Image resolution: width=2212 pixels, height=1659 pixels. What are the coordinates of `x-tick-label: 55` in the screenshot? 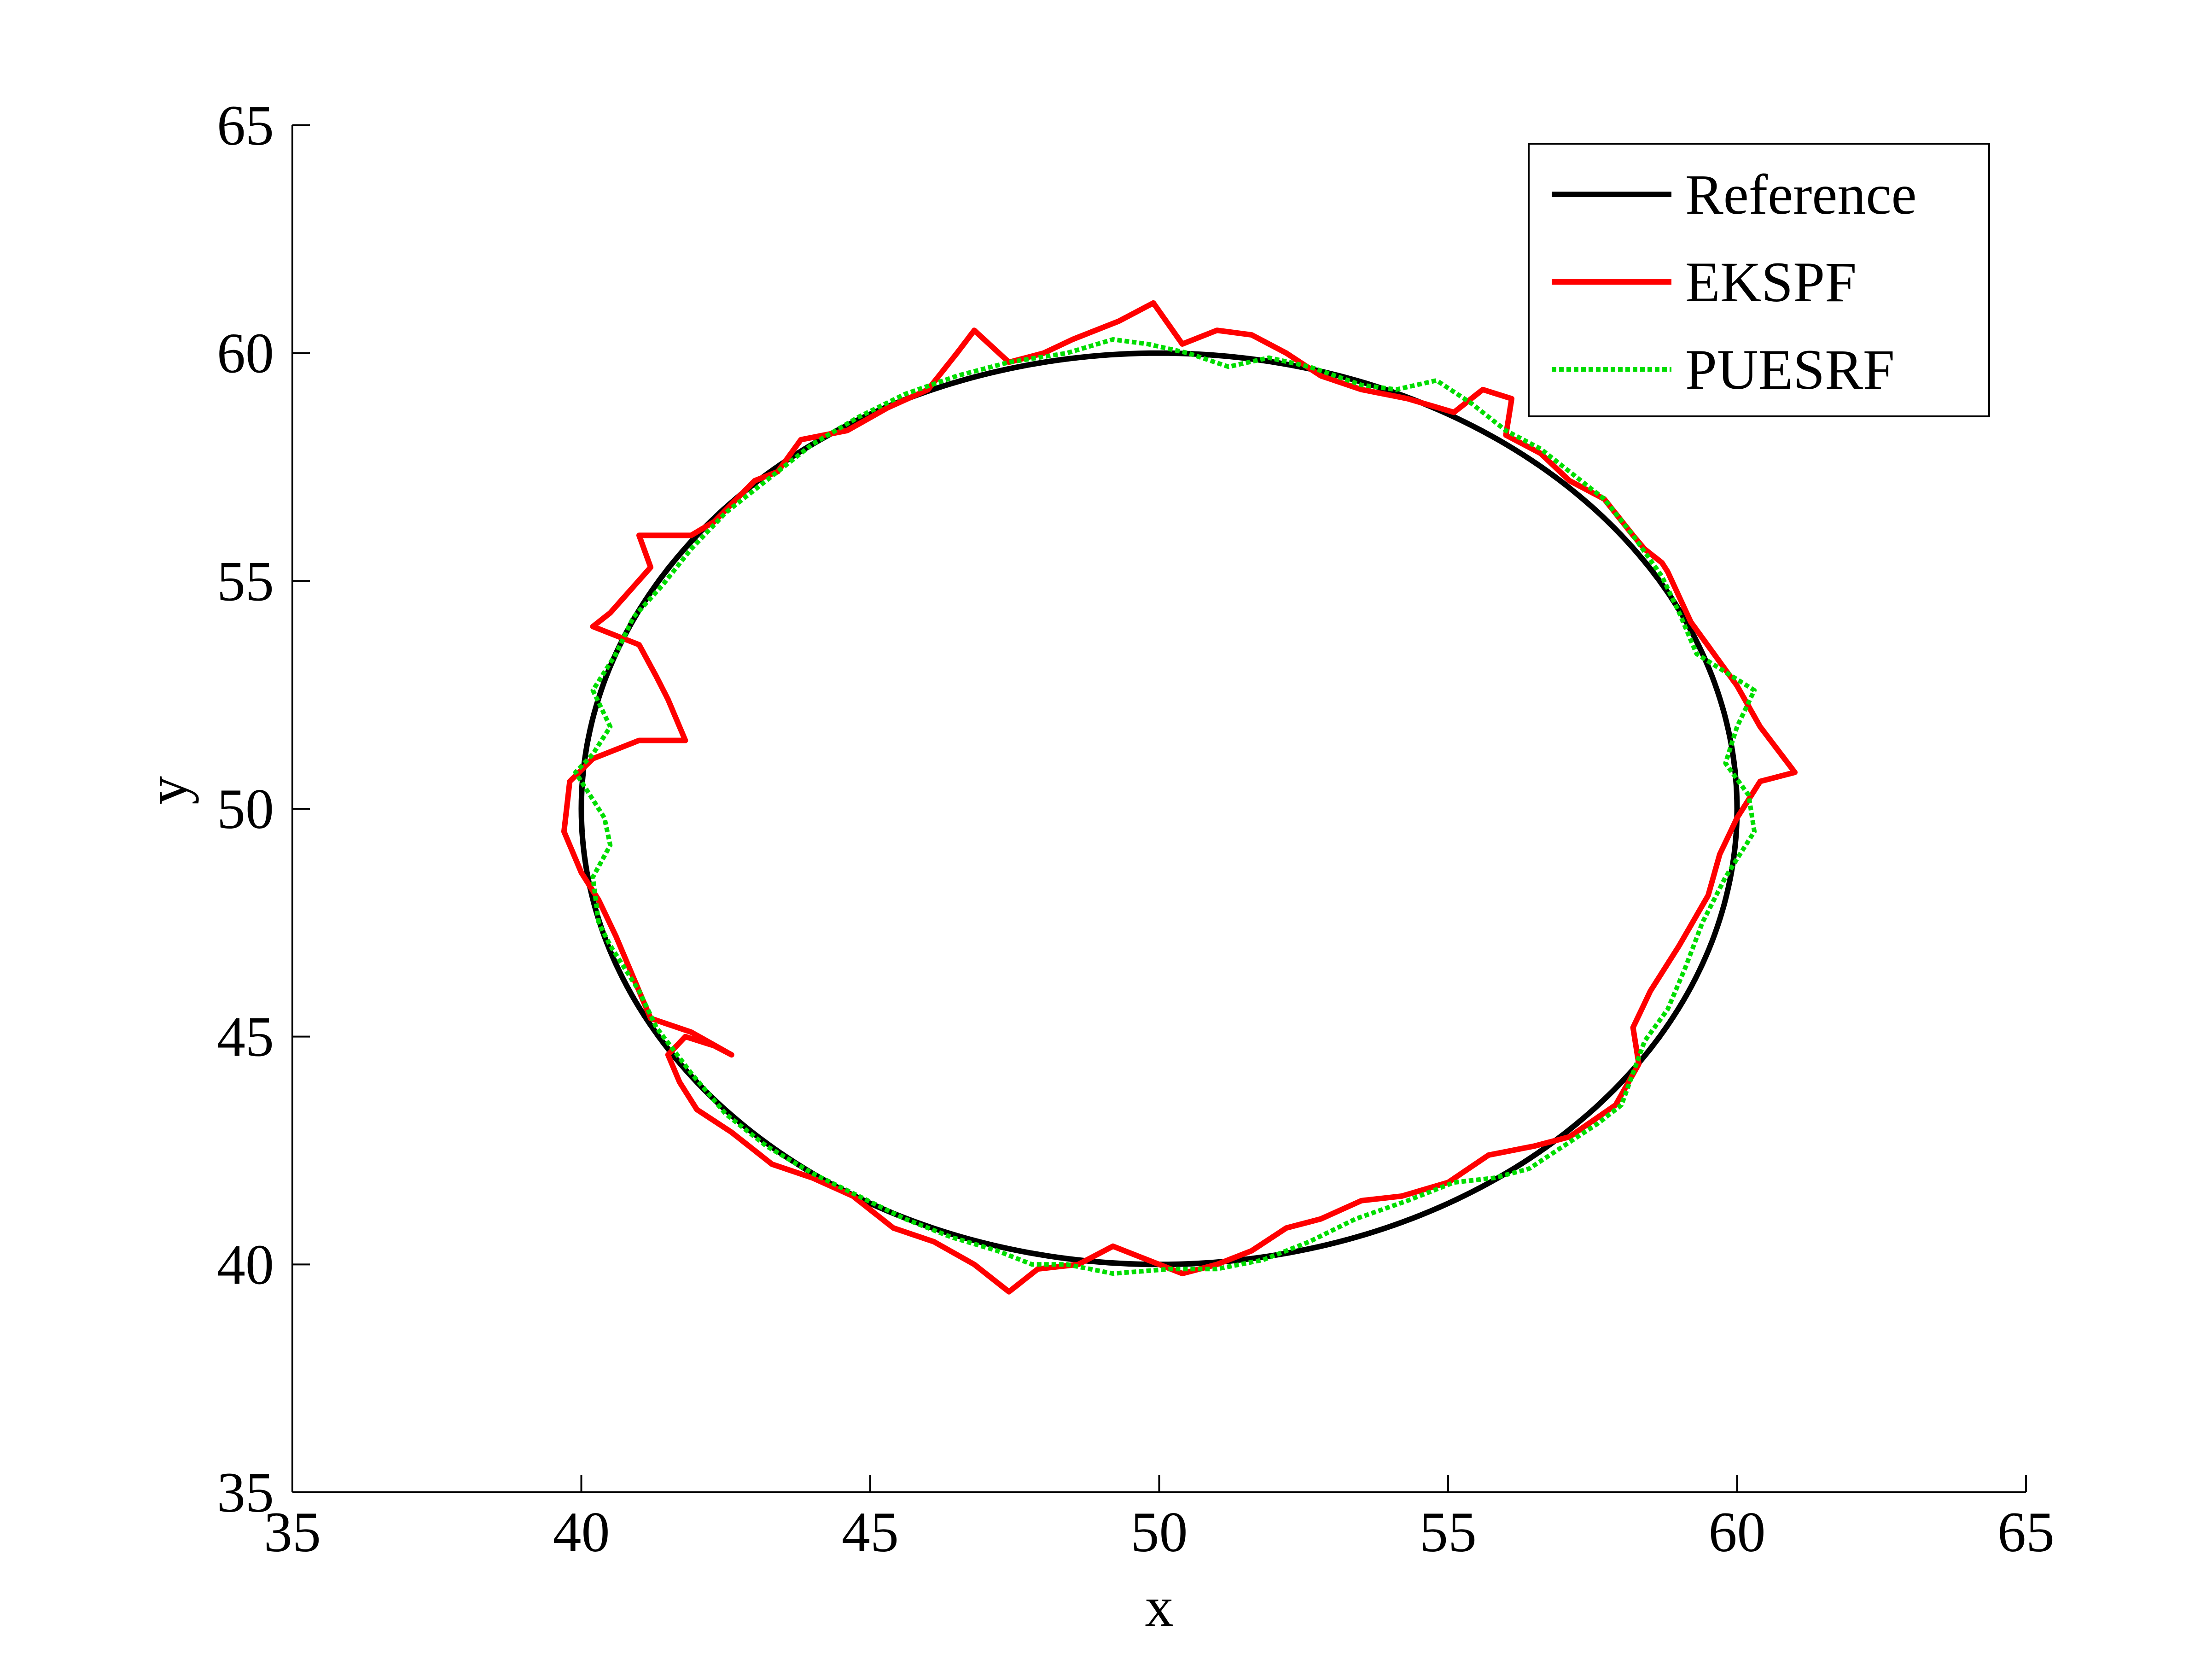 It's located at (1449, 1532).